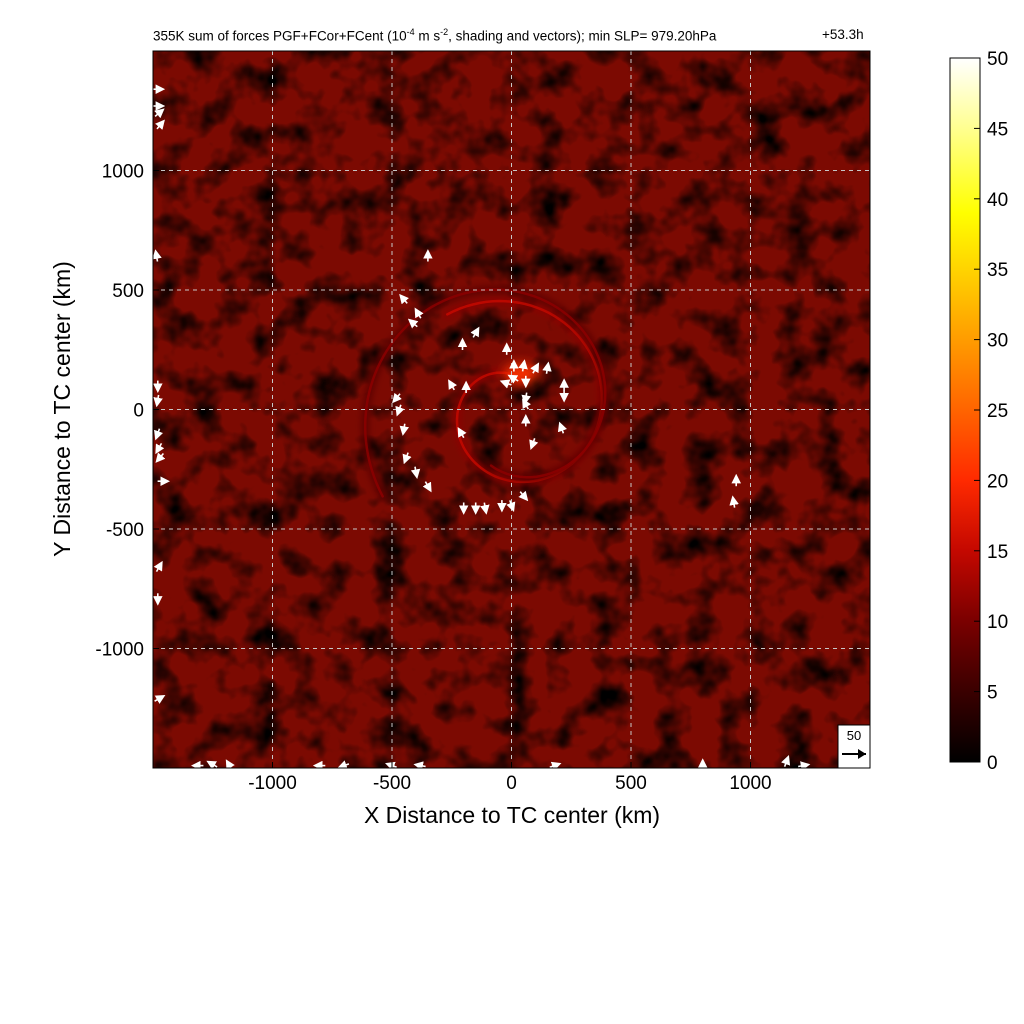 The image size is (1024, 1024). Describe the element at coordinates (997, 59) in the screenshot. I see `colorbar-tick-label: 50` at that location.